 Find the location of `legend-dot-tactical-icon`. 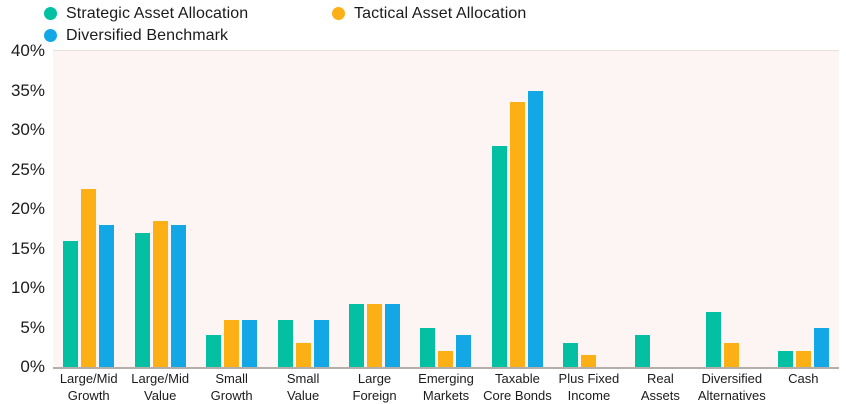

legend-dot-tactical-icon is located at coordinates (338, 13).